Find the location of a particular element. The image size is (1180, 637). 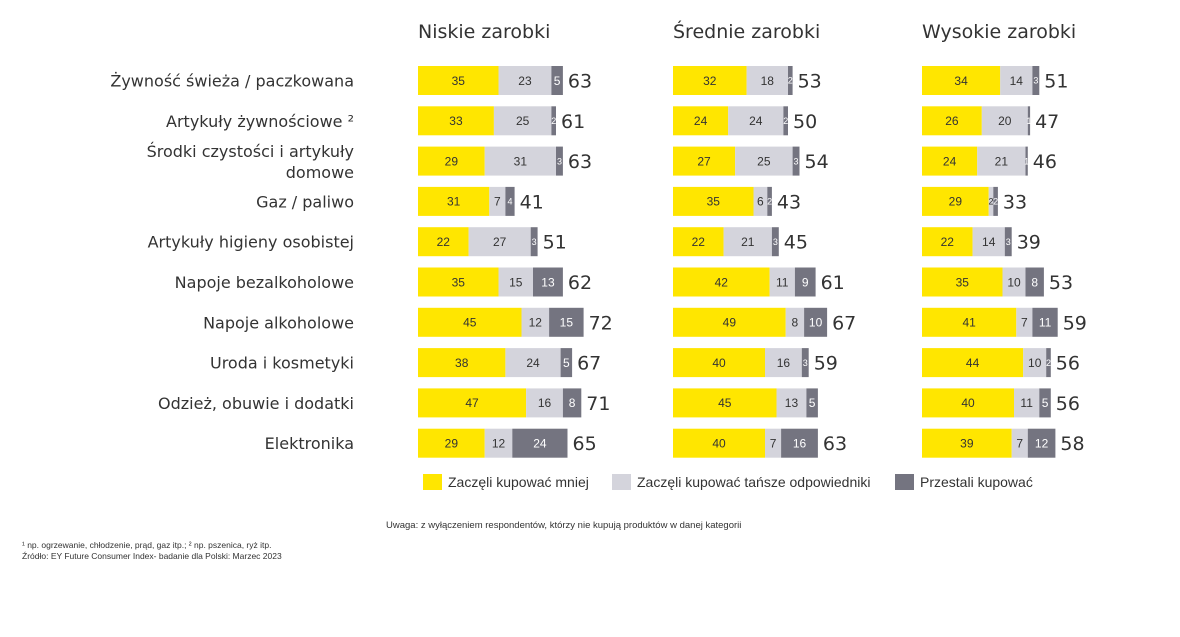

bar-value-label: 21 is located at coordinates (1002, 161).